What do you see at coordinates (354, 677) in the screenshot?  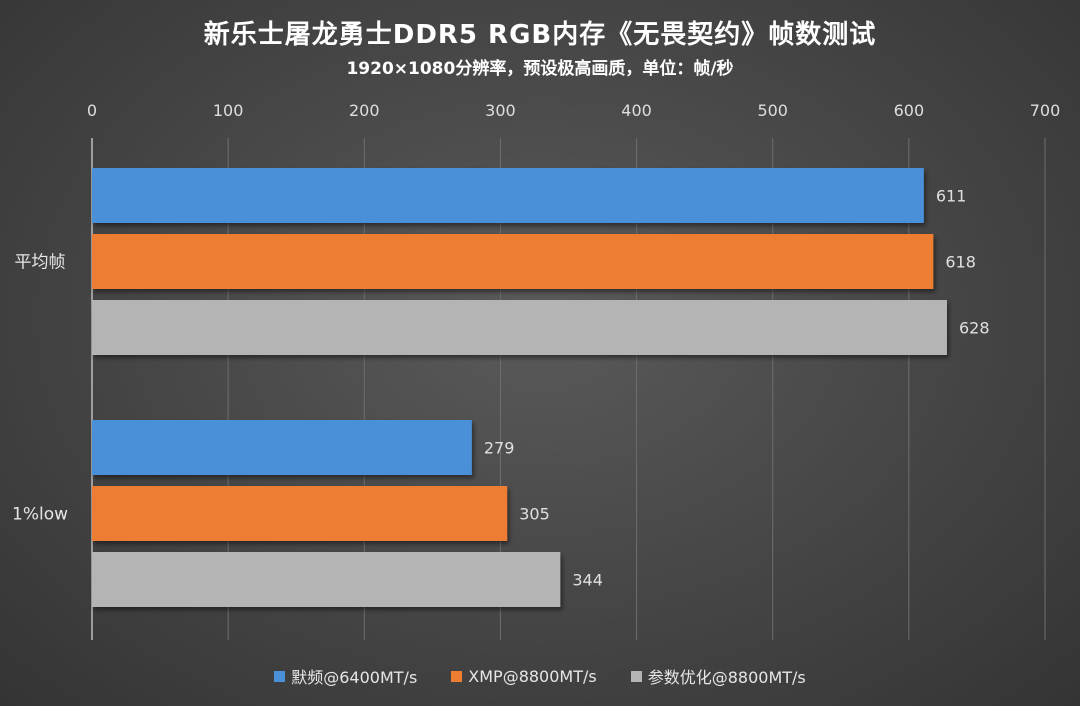 I see `legend-label: 默频@6400MT/s` at bounding box center [354, 677].